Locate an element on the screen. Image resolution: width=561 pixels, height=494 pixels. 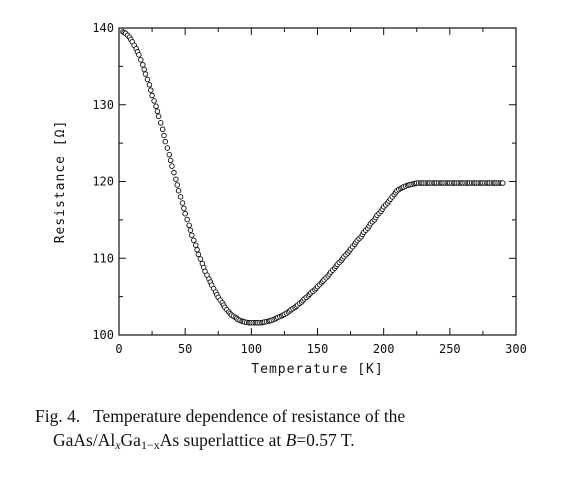
x-tick-label: 100 is located at coordinates (251, 349).